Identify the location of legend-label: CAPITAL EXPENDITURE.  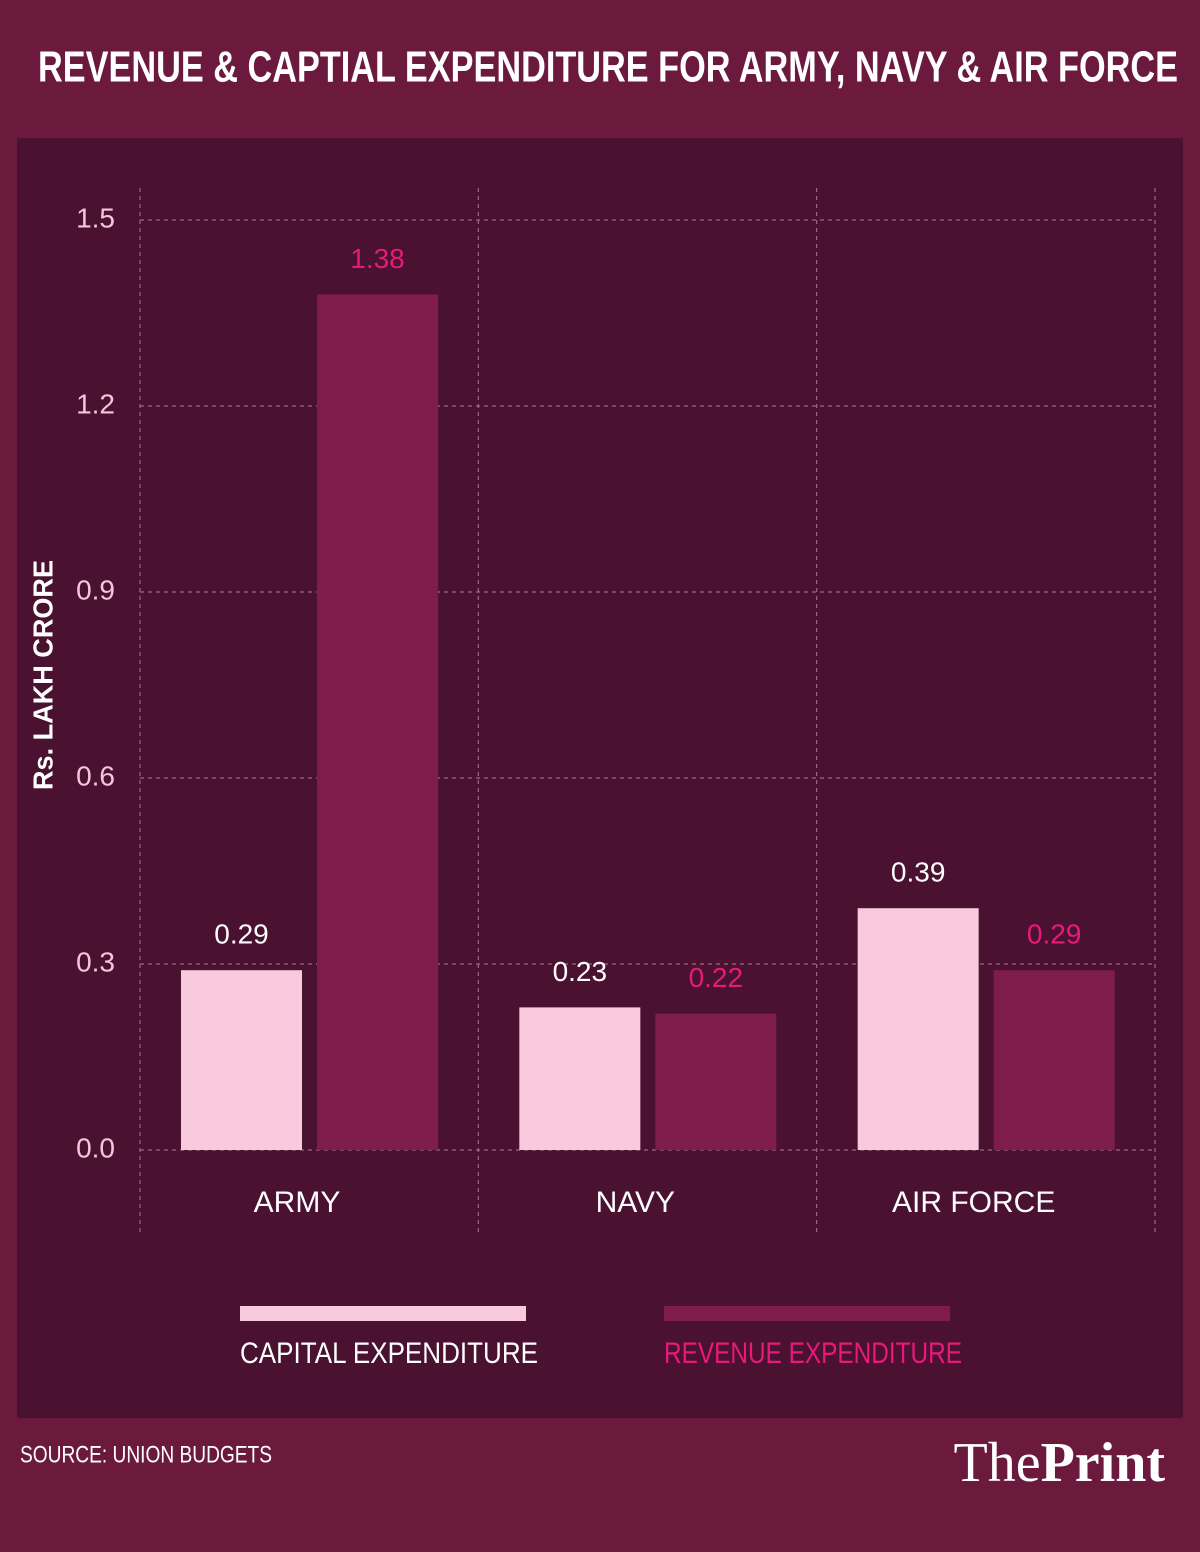
(389, 1353).